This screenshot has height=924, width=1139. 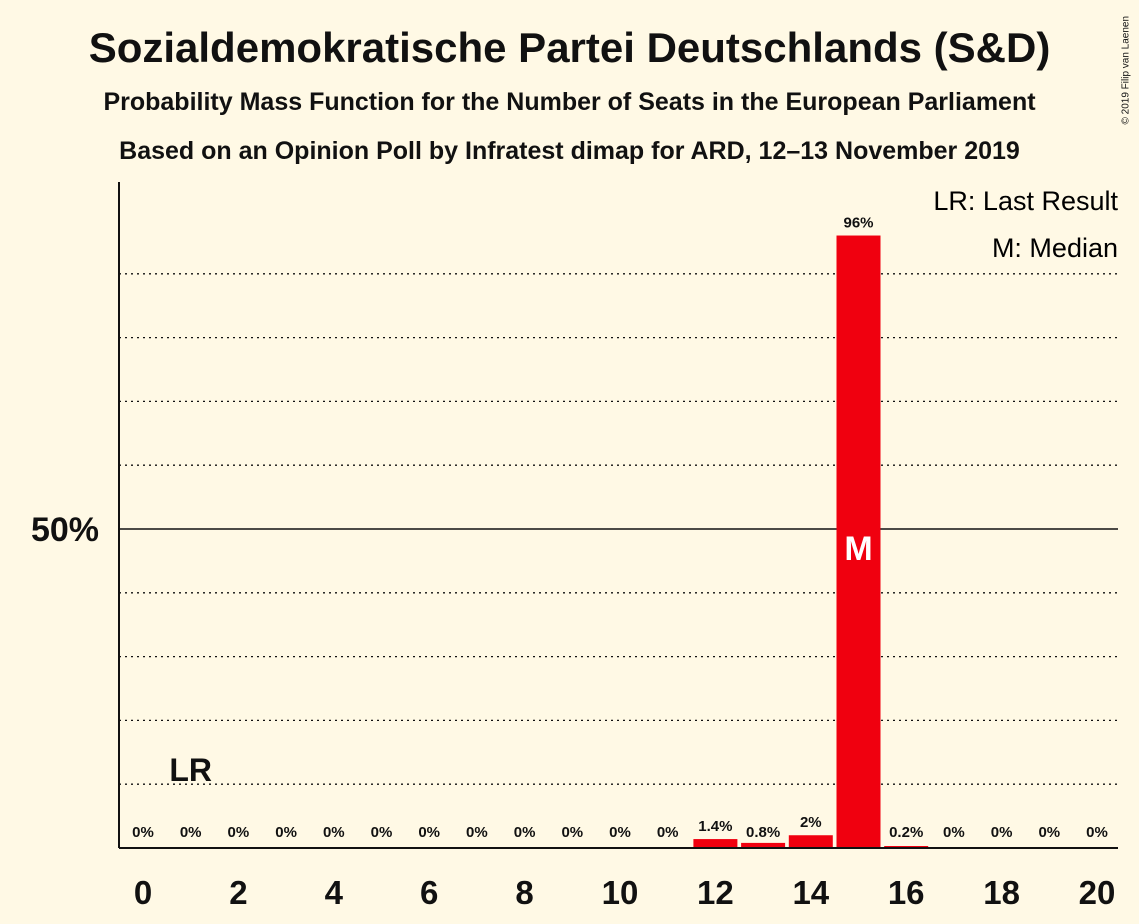 I want to click on x-tick-label: 0, so click(x=143, y=892).